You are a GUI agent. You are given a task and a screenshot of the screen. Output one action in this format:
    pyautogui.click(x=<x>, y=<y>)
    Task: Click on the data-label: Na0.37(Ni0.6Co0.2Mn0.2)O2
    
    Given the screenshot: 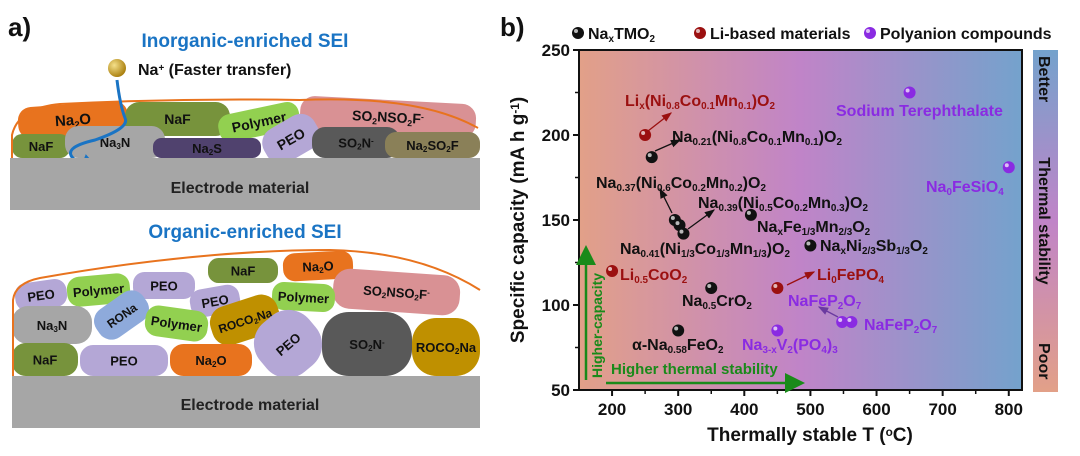 What is the action you would take?
    pyautogui.click(x=681, y=184)
    